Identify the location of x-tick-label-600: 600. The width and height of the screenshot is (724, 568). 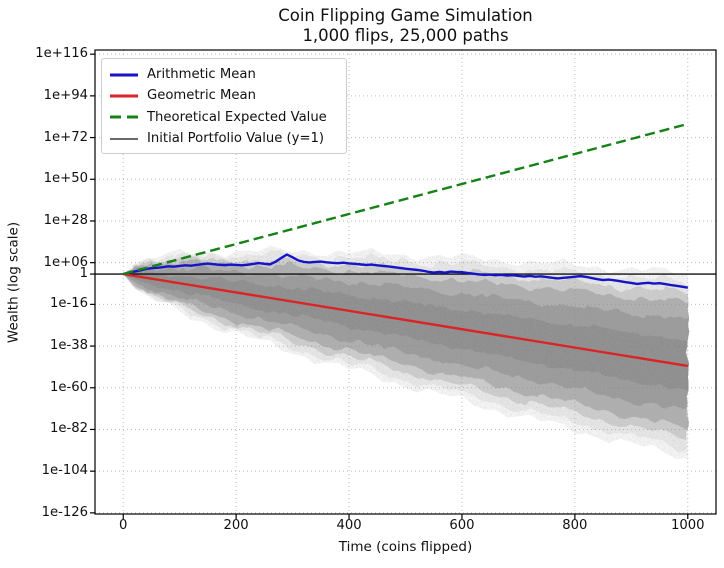
(462, 525).